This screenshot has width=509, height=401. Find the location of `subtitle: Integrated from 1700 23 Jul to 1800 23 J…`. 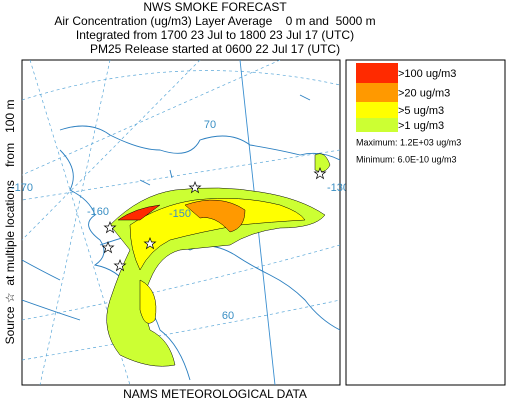

subtitle: Integrated from 1700 23 Jul to 1800 23 J… is located at coordinates (215, 35).